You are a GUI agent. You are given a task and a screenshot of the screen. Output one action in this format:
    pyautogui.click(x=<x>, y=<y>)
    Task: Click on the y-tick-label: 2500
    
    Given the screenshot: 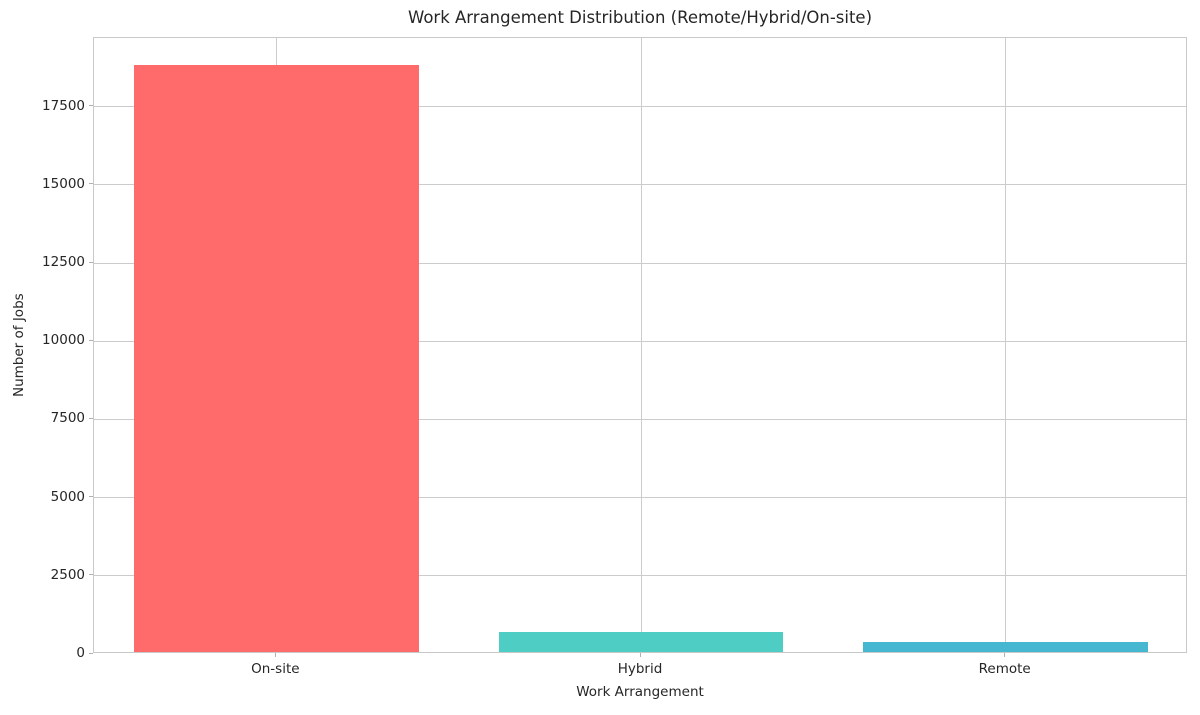 What is the action you would take?
    pyautogui.click(x=67, y=574)
    